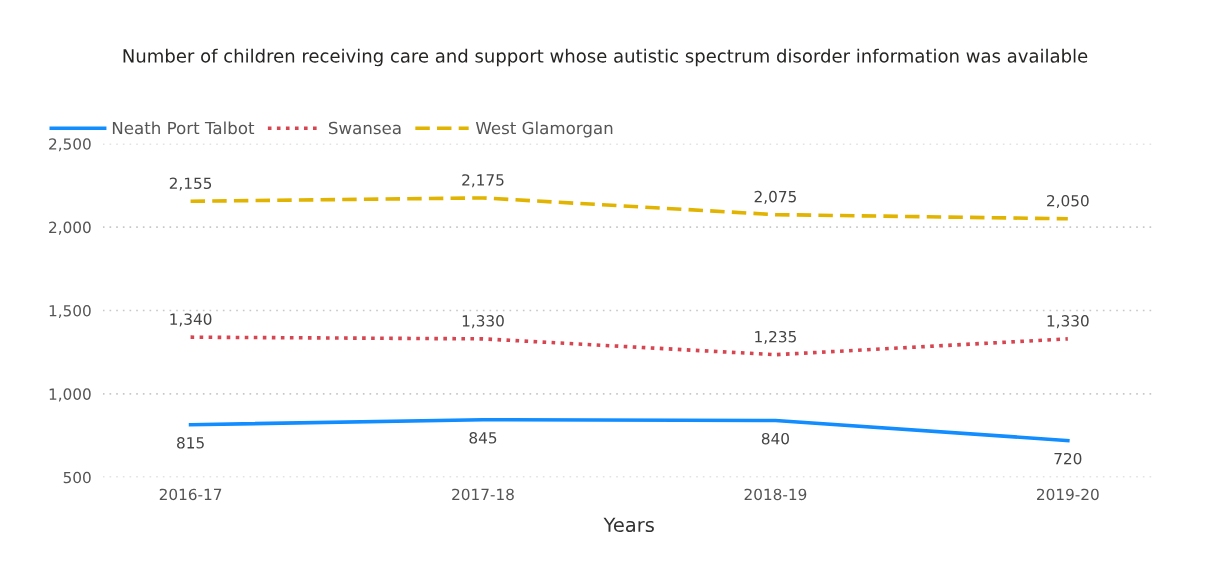 This screenshot has width=1210, height=575. What do you see at coordinates (183, 128) in the screenshot?
I see `legend-label: Neath Port Talbot` at bounding box center [183, 128].